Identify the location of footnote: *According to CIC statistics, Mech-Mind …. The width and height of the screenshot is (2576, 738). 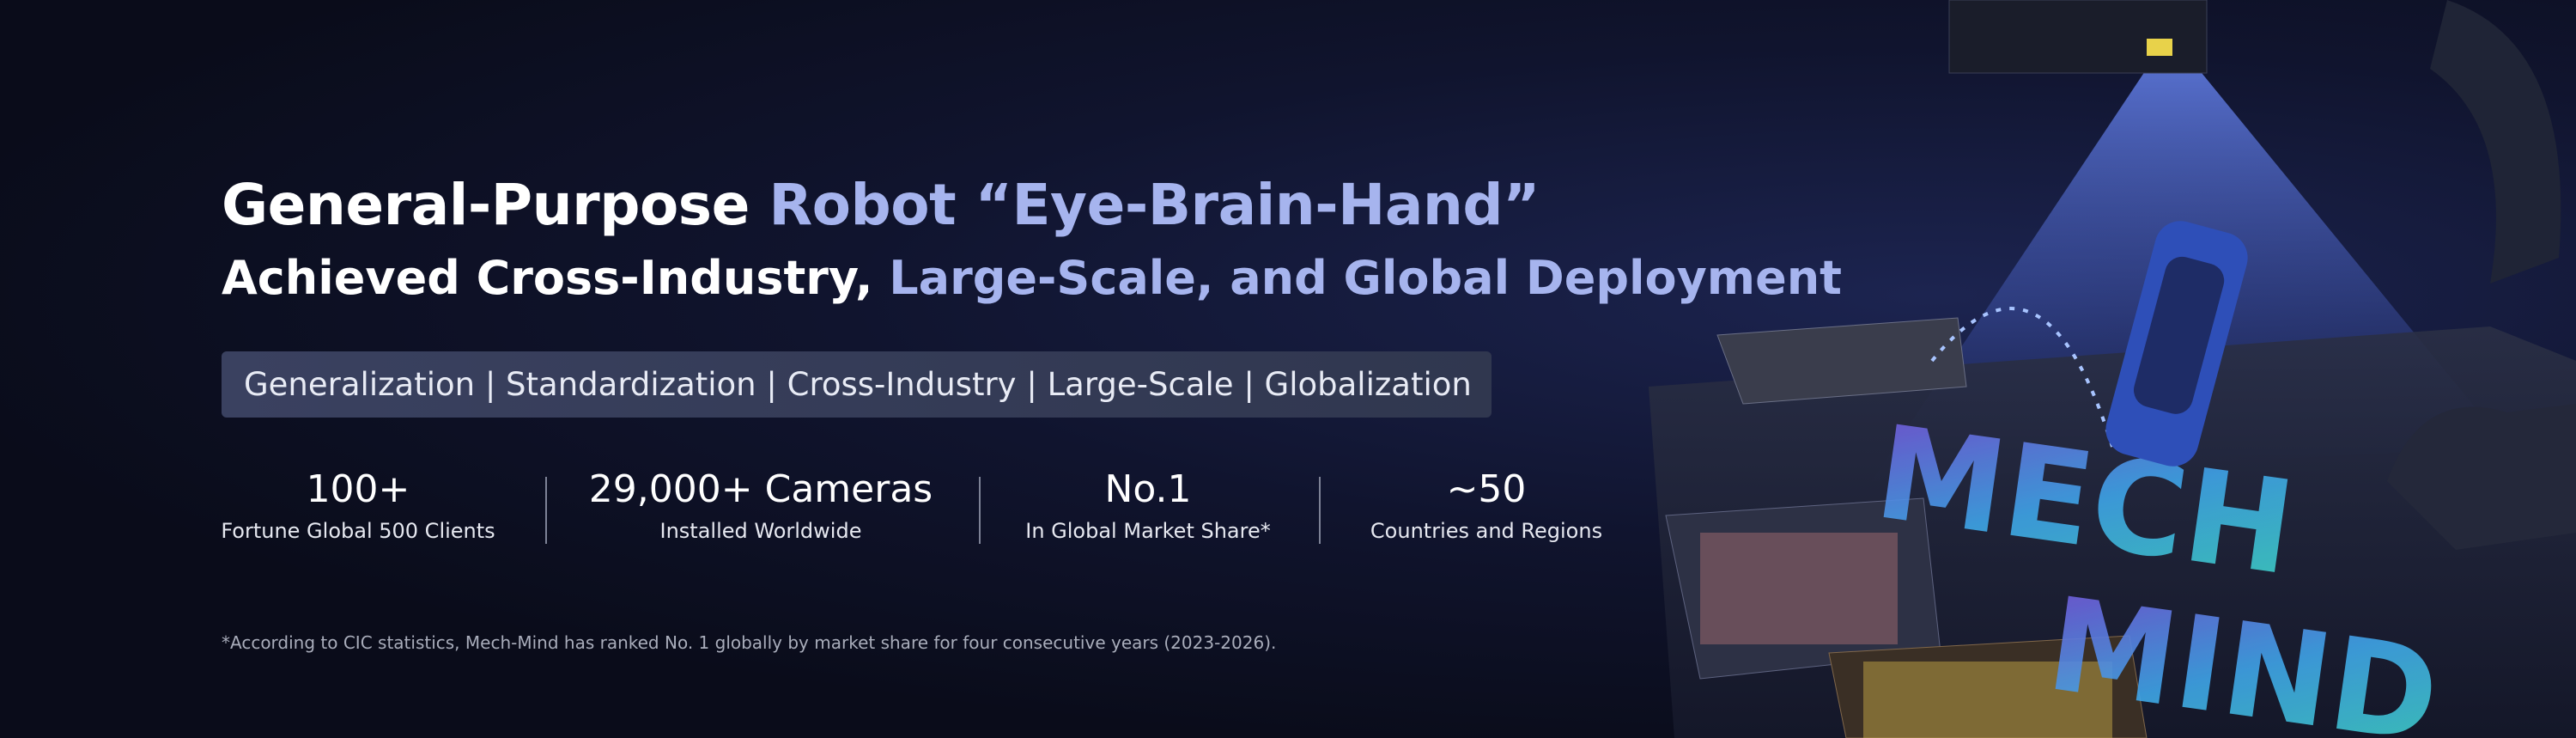
(749, 642).